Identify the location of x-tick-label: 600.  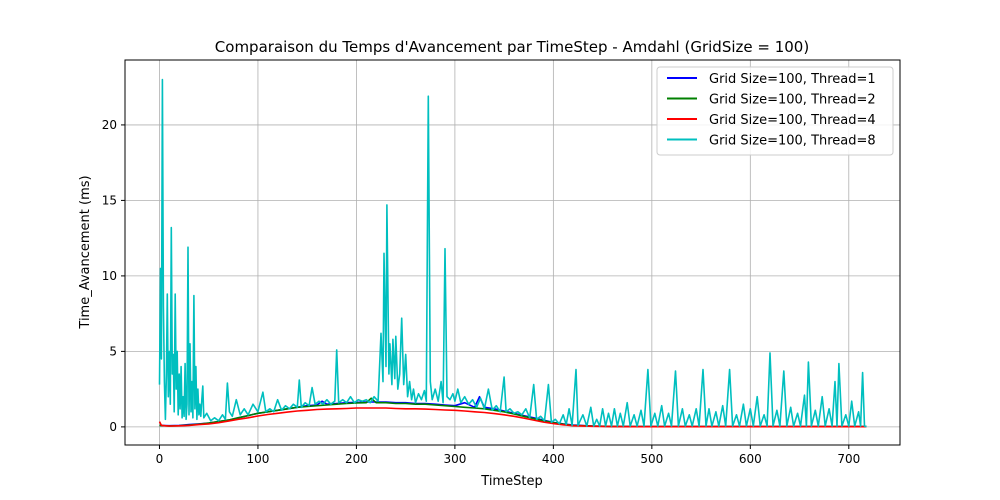
(750, 459).